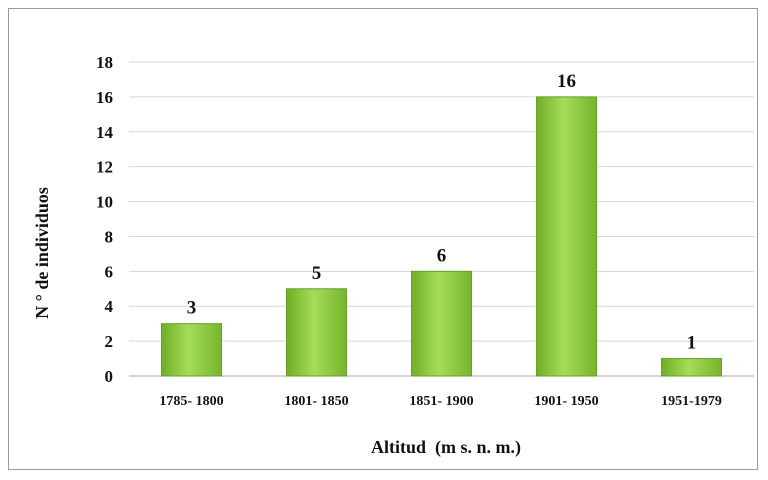  What do you see at coordinates (42, 253) in the screenshot?
I see `y-axis-title: N ° de individuos` at bounding box center [42, 253].